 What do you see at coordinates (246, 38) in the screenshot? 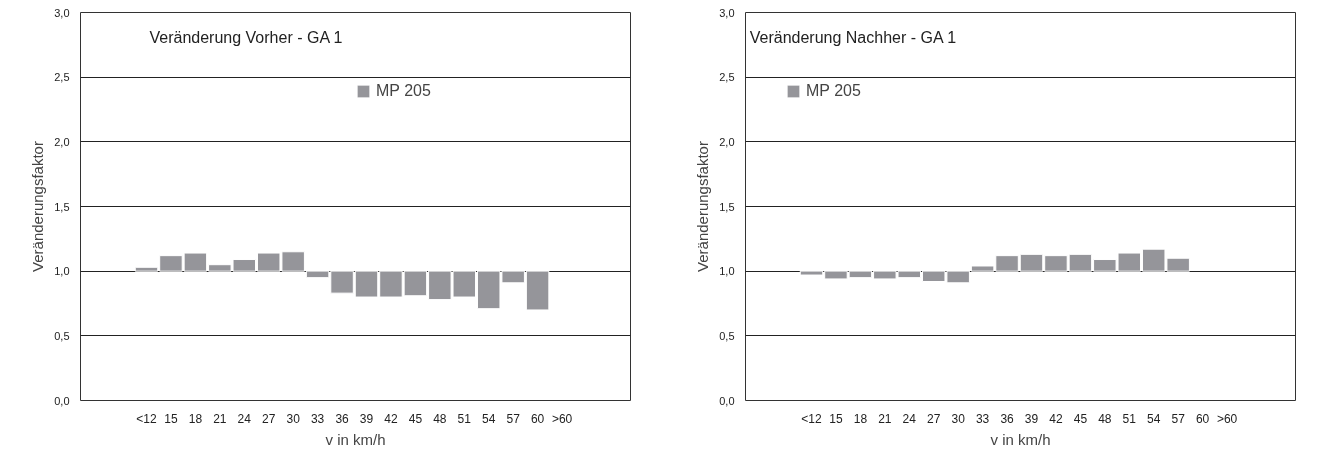
I see `text: Veränderung Vorher - GA 1` at bounding box center [246, 38].